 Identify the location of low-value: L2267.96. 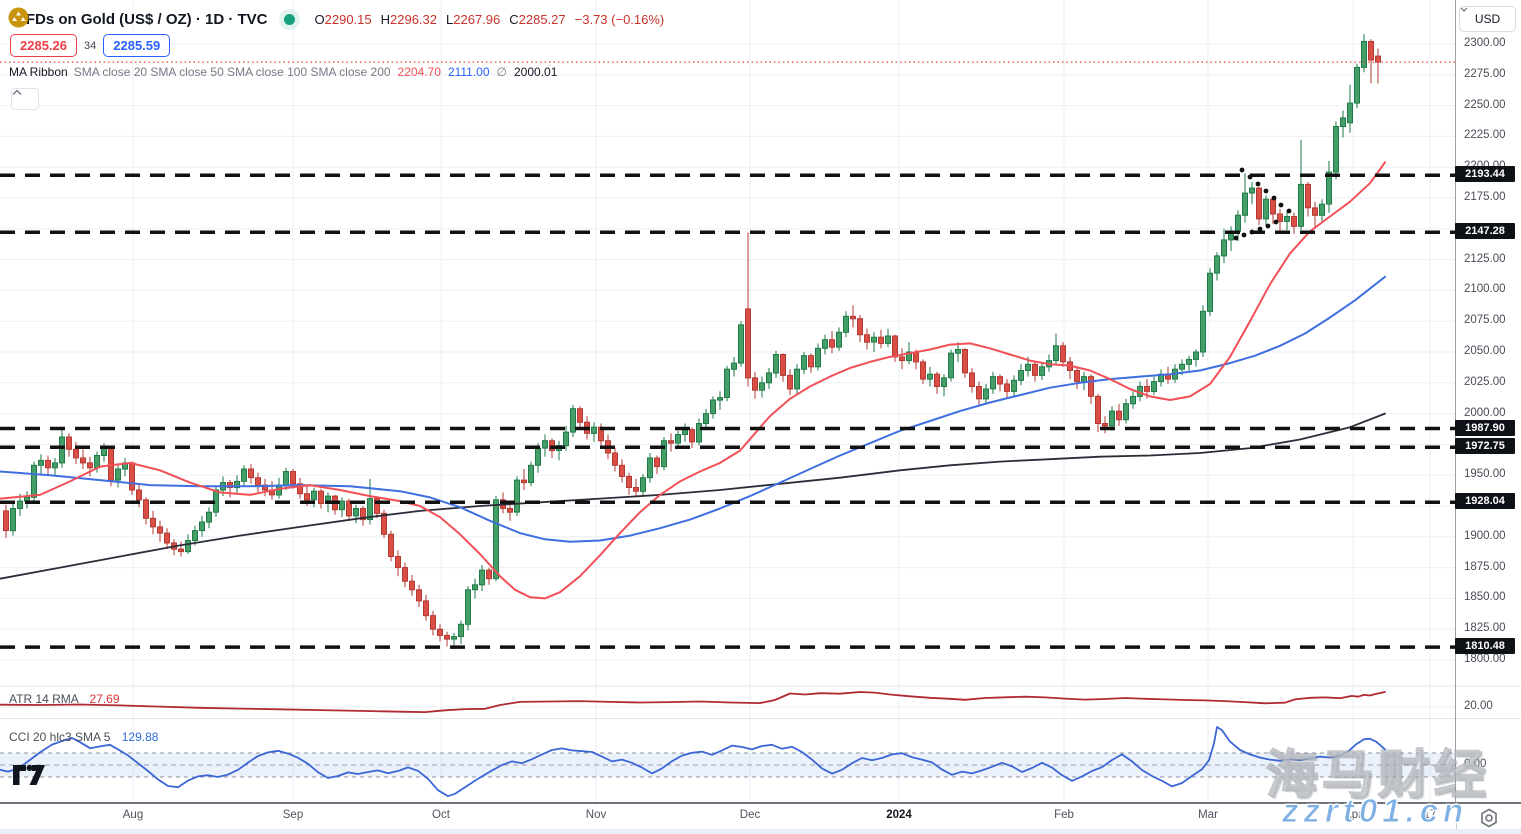
(473, 19).